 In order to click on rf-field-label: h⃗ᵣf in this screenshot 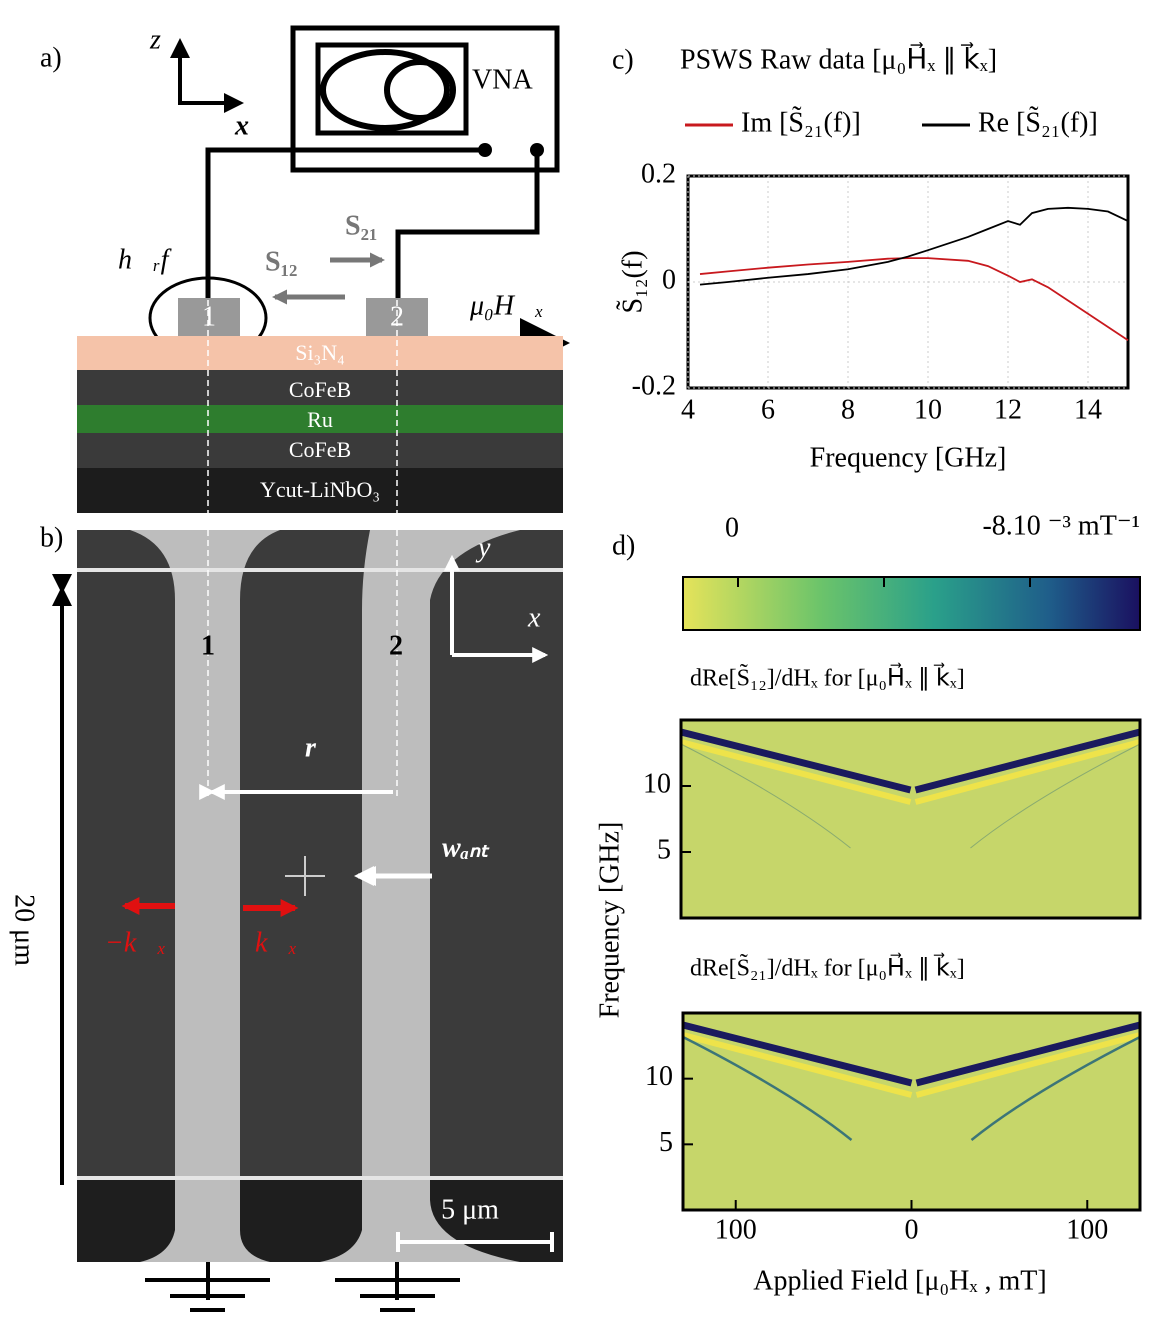, I will do `click(145, 259)`.